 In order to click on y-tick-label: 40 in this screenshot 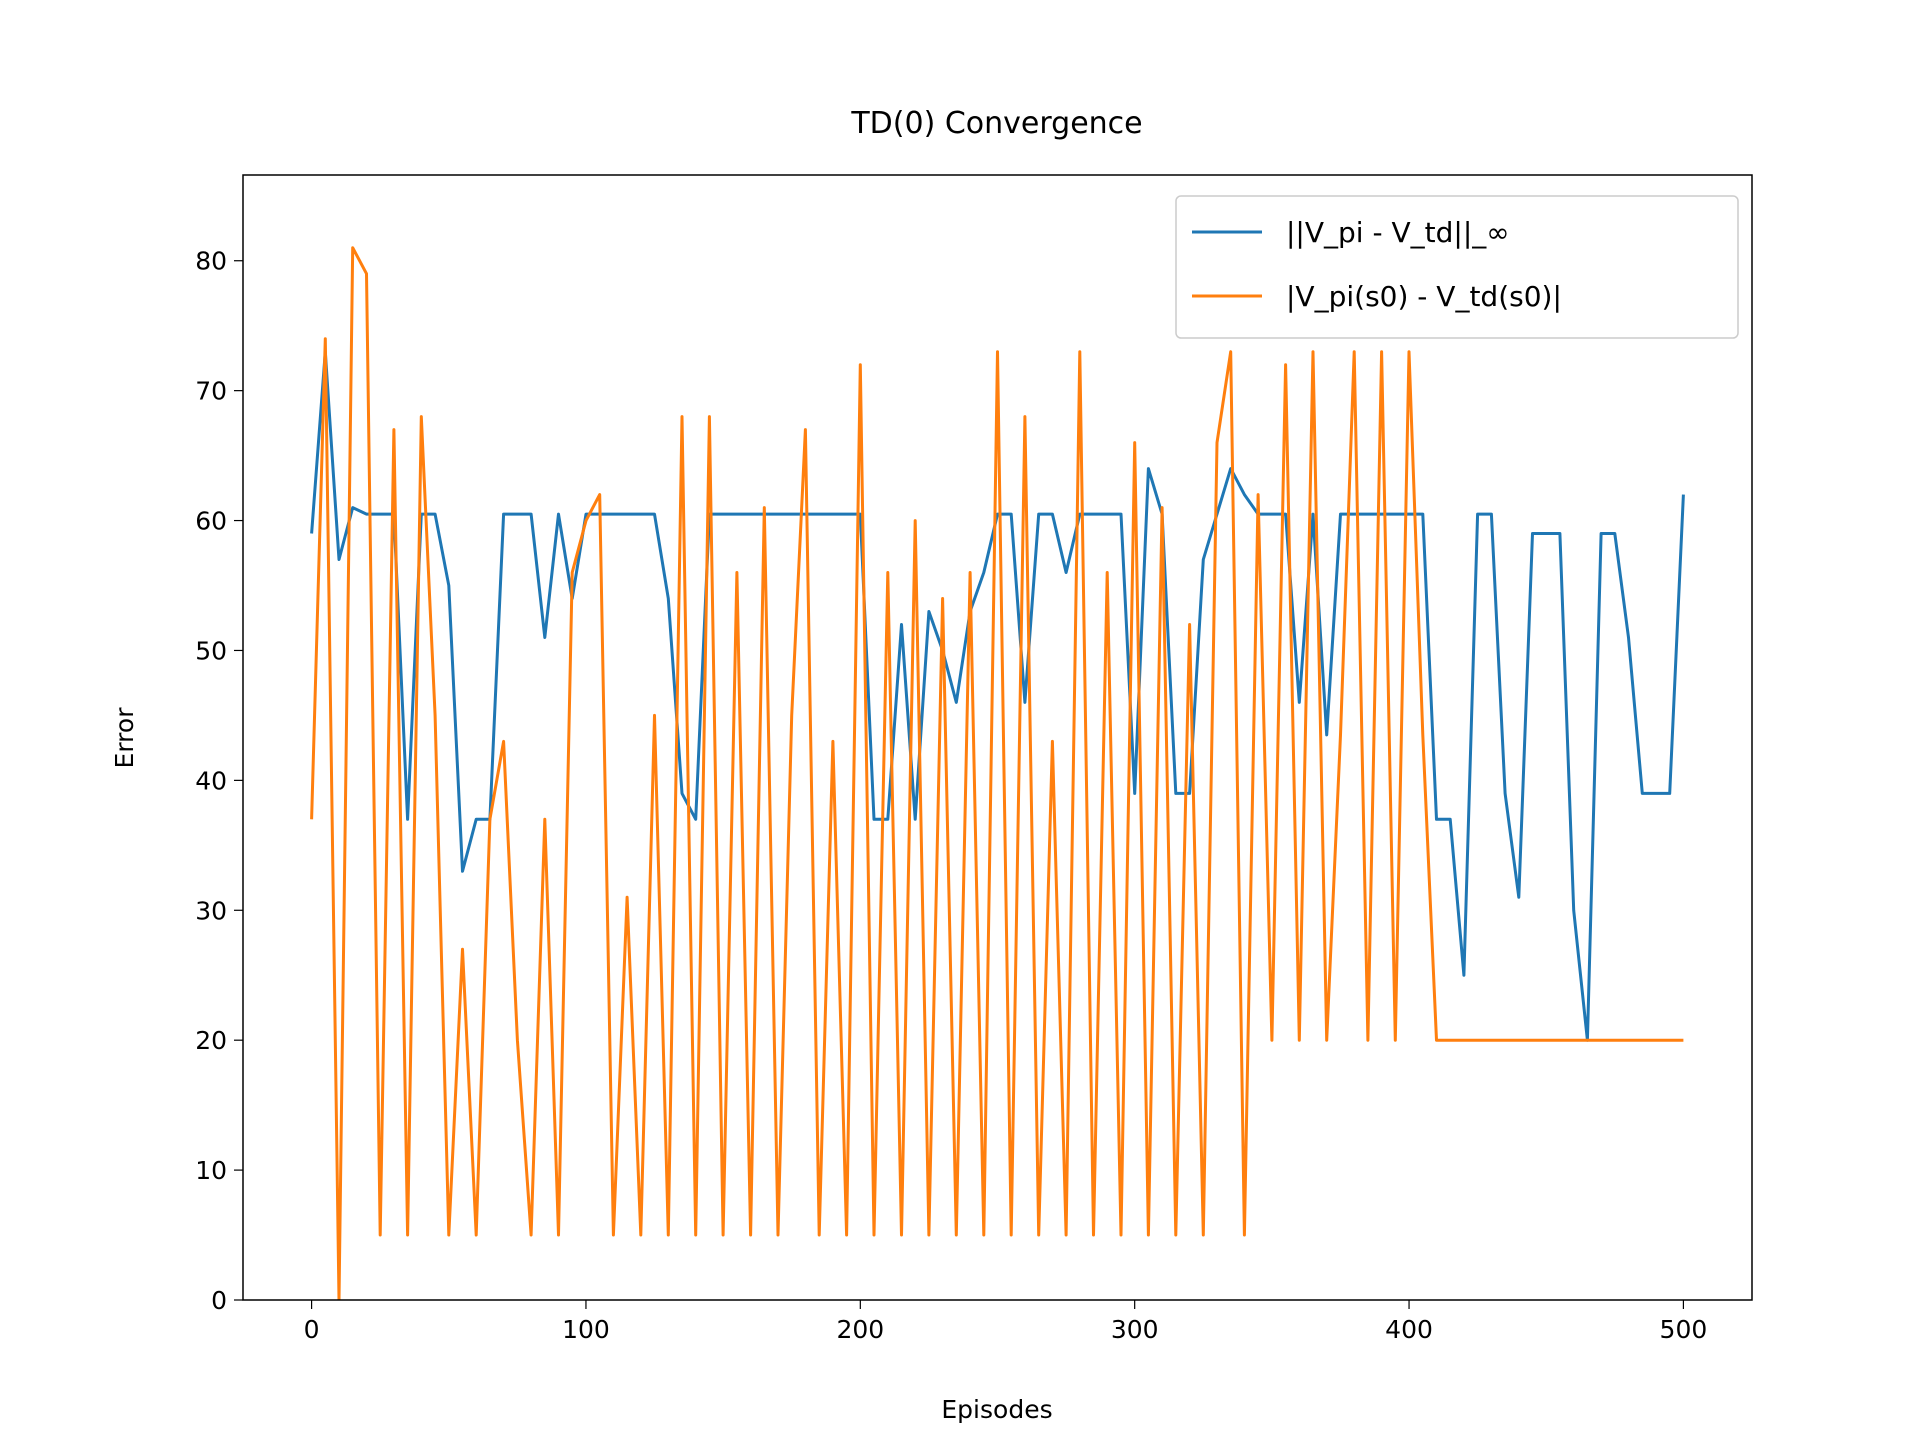, I will do `click(211, 780)`.